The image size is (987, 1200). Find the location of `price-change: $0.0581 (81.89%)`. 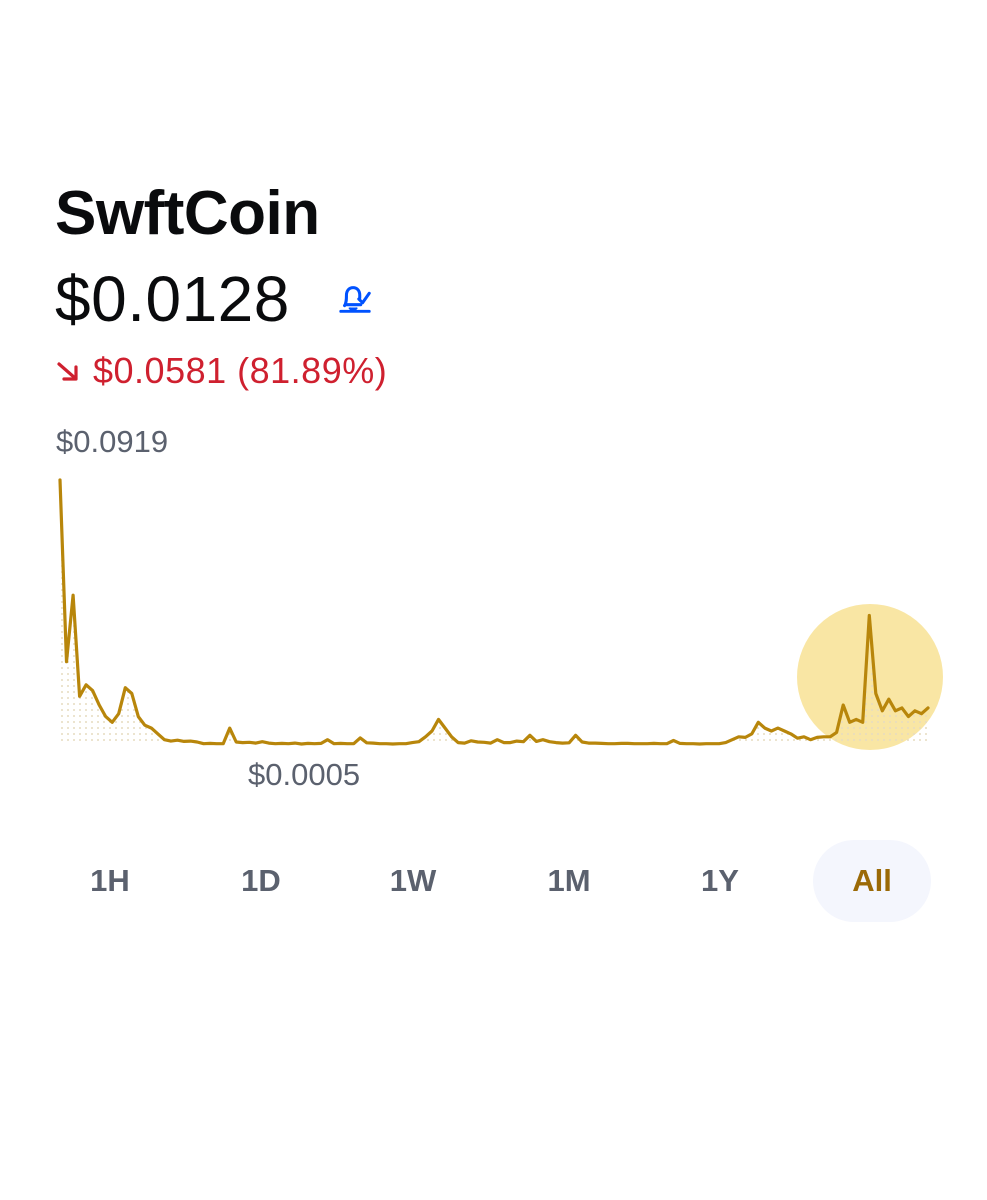

price-change: $0.0581 (81.89%) is located at coordinates (221, 371).